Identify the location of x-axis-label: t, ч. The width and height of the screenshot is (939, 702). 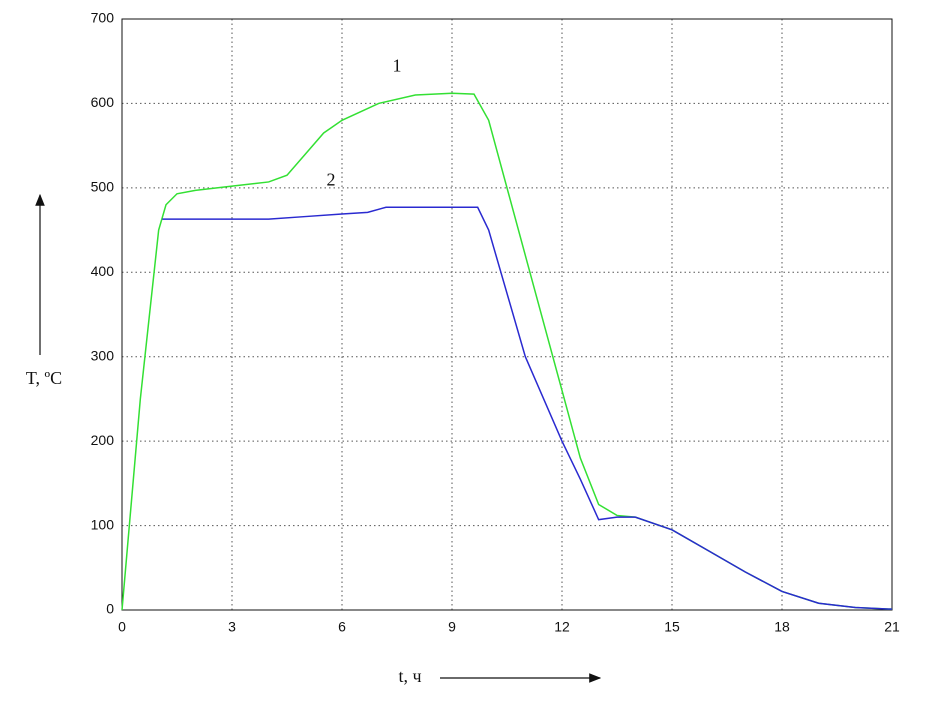
(409, 676).